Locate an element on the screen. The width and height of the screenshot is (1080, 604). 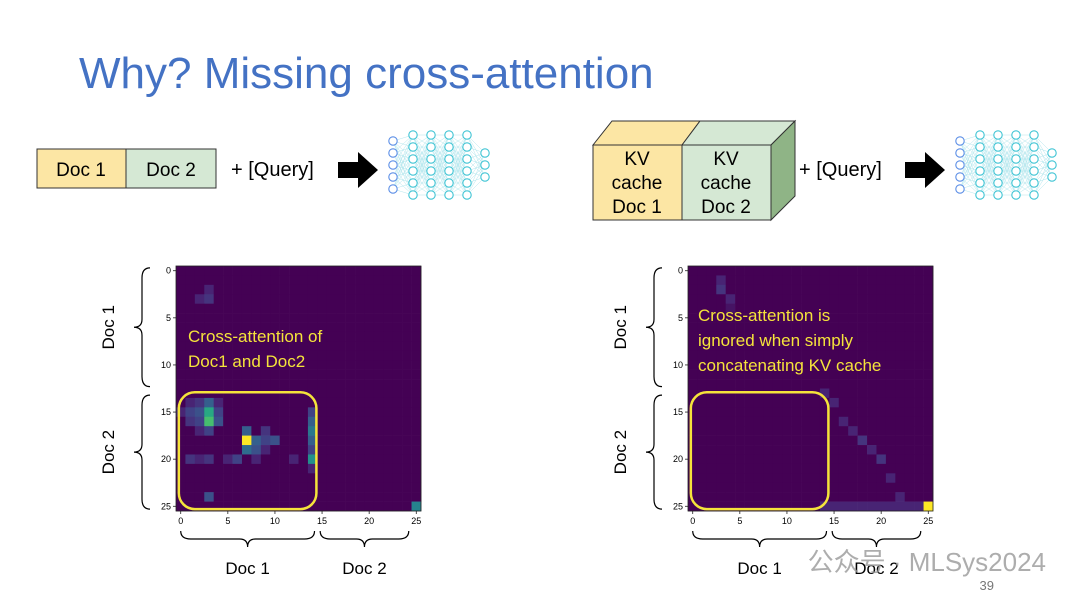
kv-block is located at coordinates (637, 182).